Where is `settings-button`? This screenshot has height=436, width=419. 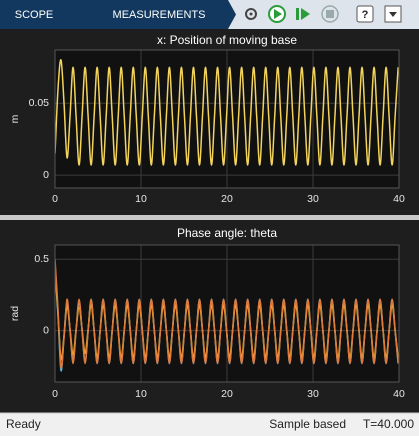
settings-button is located at coordinates (251, 14).